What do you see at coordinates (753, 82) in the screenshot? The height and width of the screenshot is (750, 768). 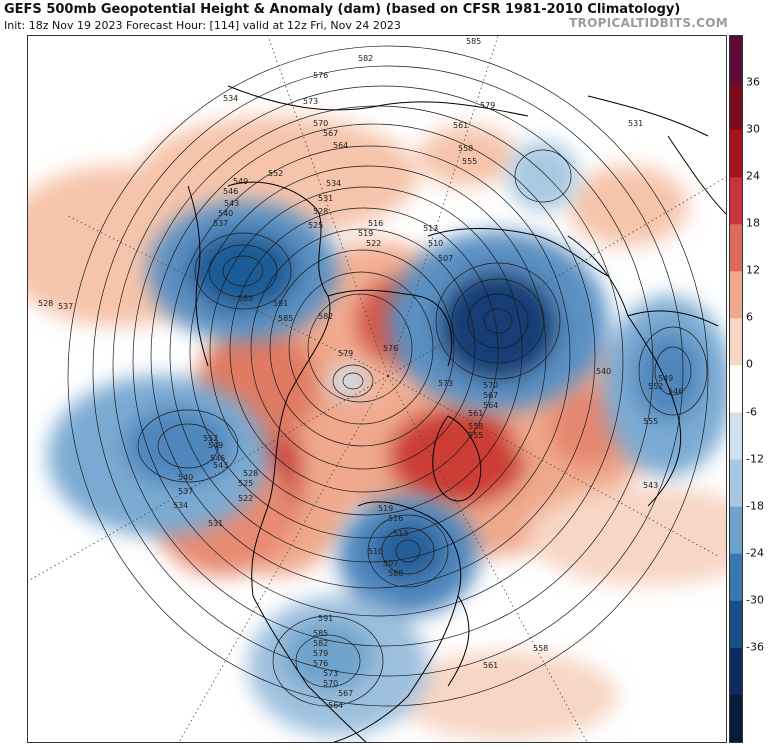 I see `colorbar-tick-label: 36` at bounding box center [753, 82].